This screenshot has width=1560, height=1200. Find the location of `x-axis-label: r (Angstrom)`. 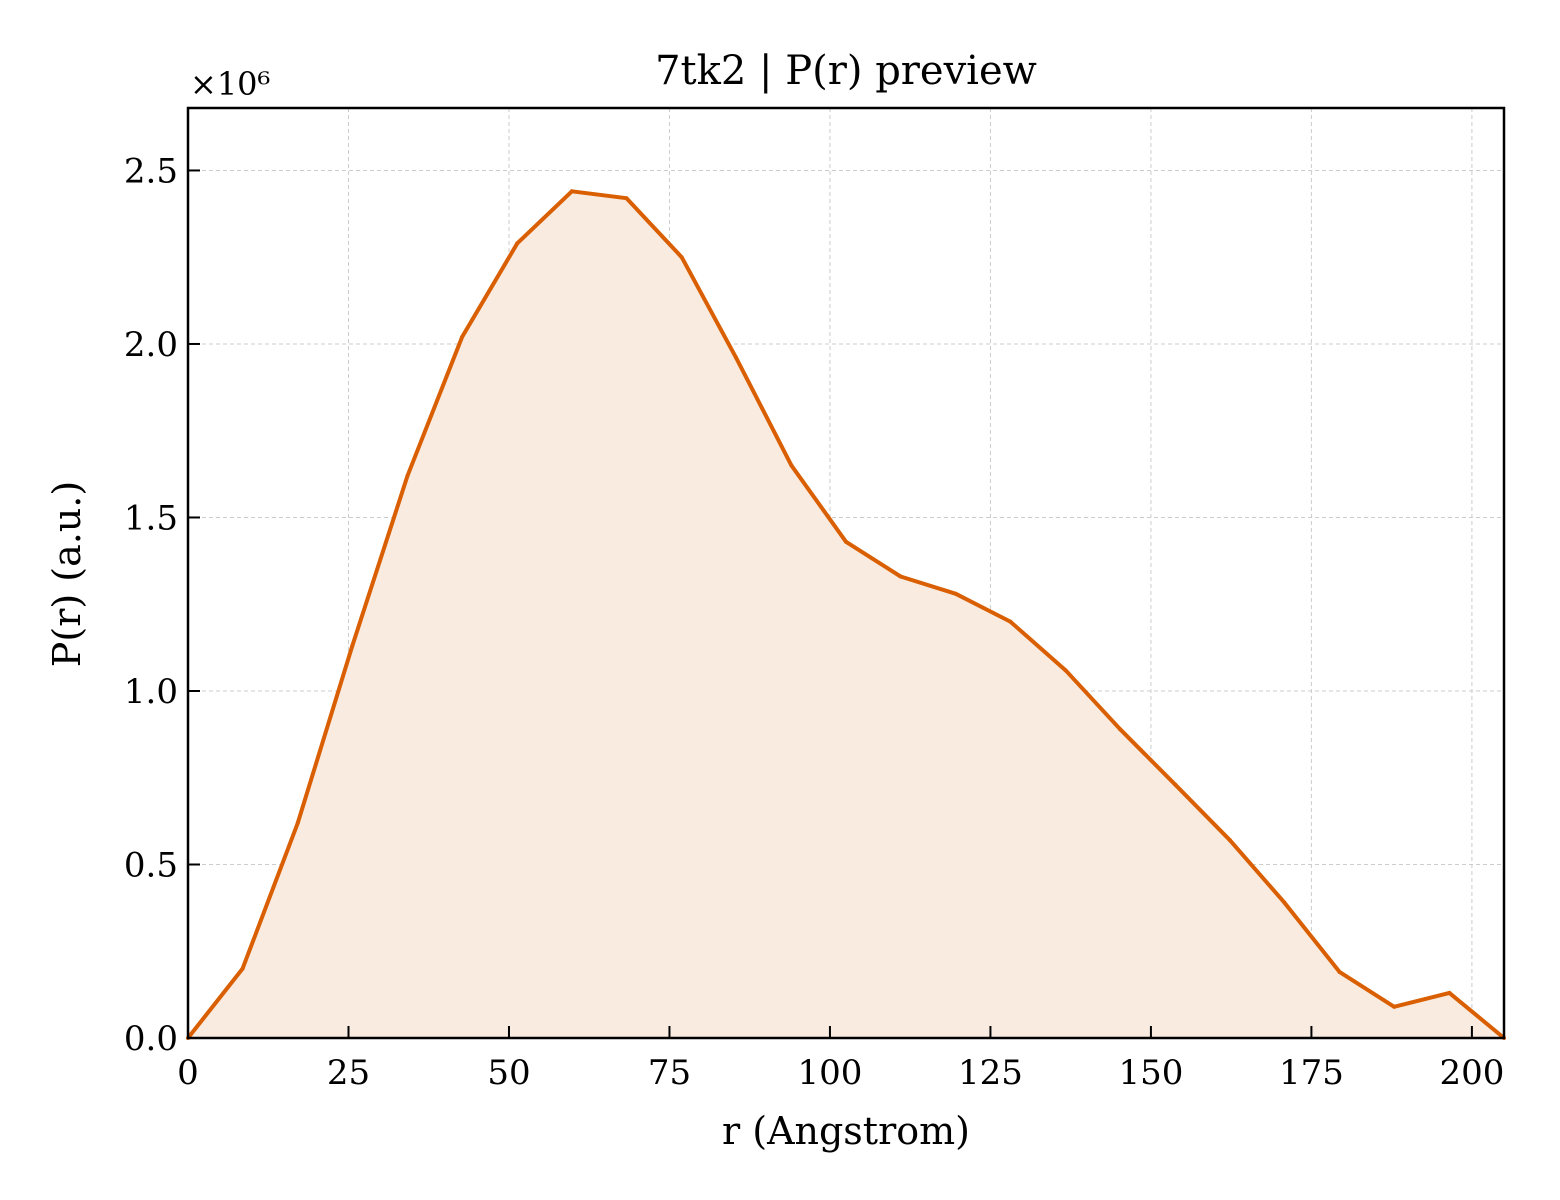

x-axis-label: r (Angstrom) is located at coordinates (846, 1131).